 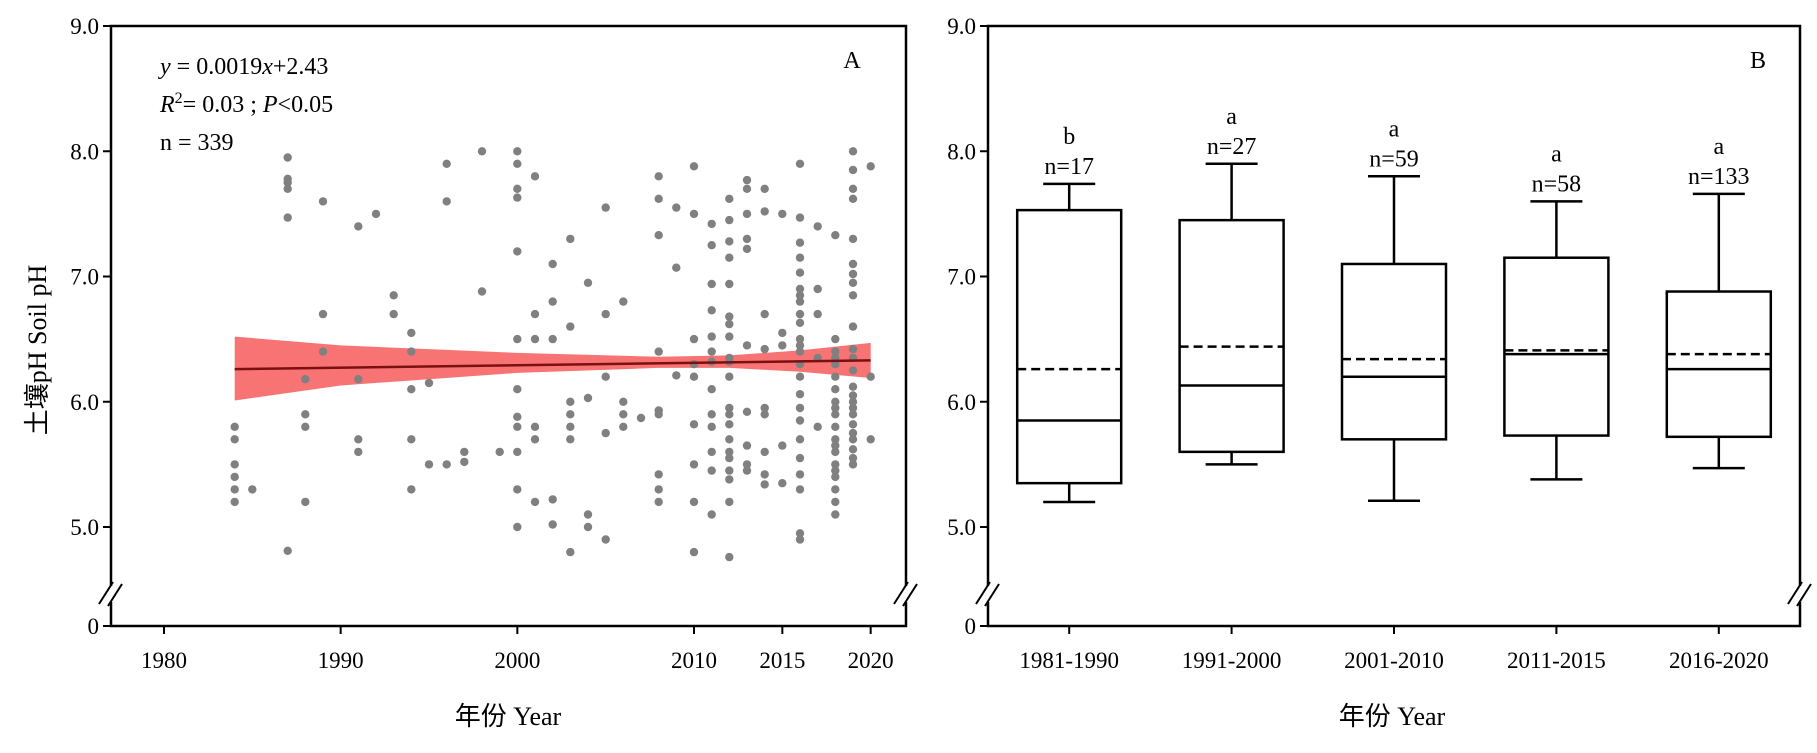 I want to click on y-tick-label: 9.0, so click(x=84, y=26).